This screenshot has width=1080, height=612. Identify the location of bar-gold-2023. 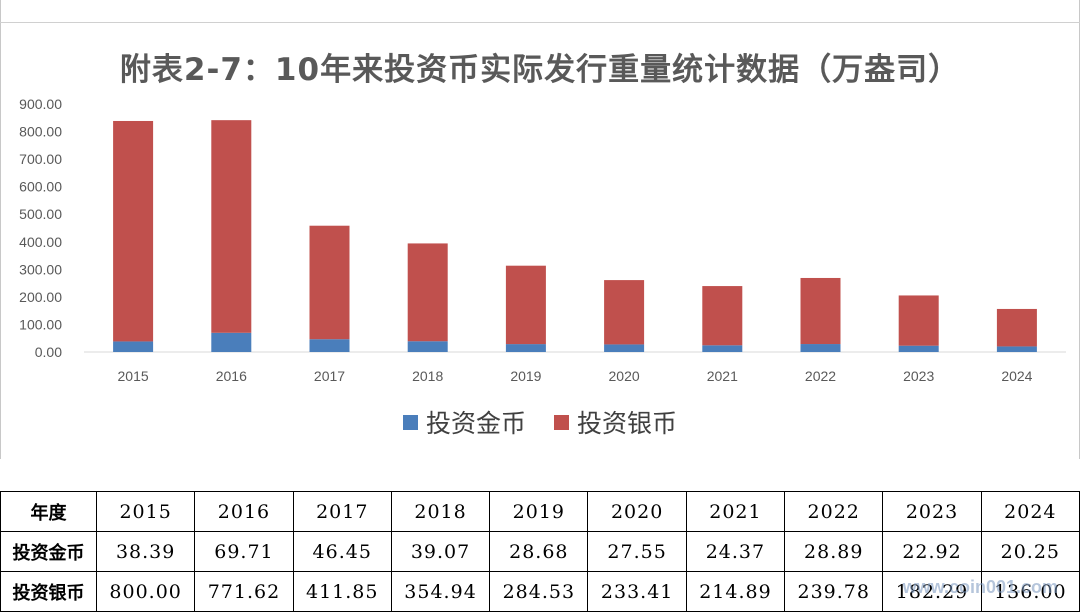
(918, 348).